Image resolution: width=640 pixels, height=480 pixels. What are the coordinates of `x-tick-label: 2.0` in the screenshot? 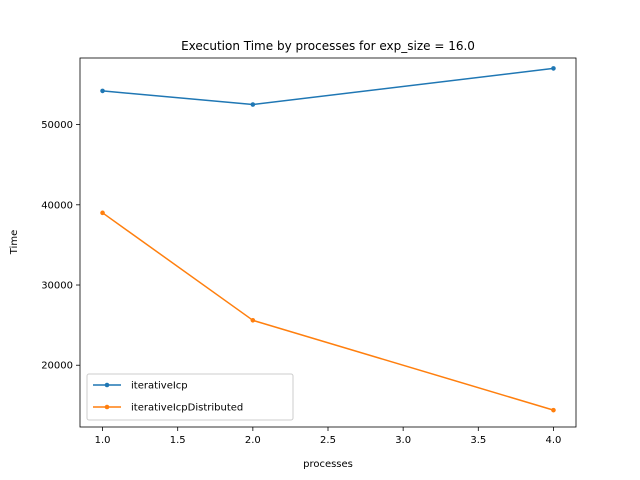 It's located at (253, 440).